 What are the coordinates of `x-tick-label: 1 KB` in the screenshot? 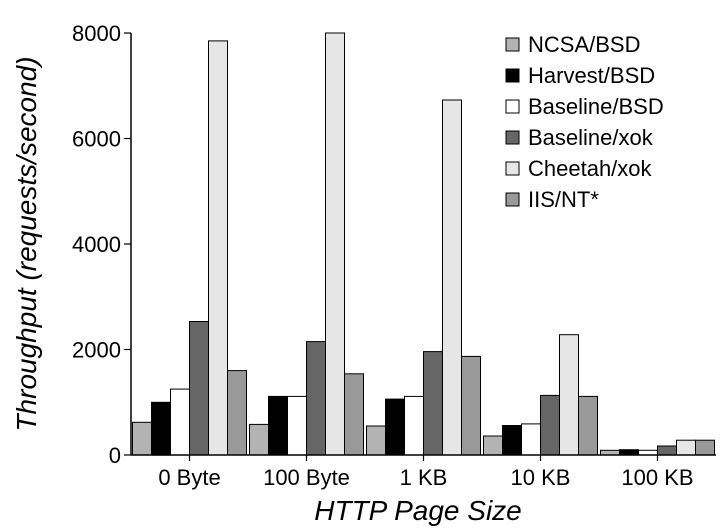 It's located at (424, 477).